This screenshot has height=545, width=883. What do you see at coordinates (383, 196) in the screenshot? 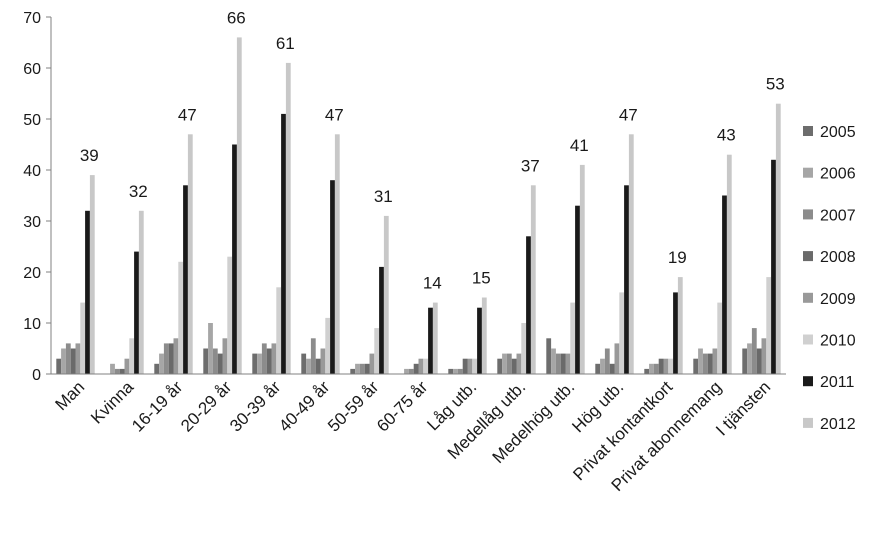
I see `data-label: 31` at bounding box center [383, 196].